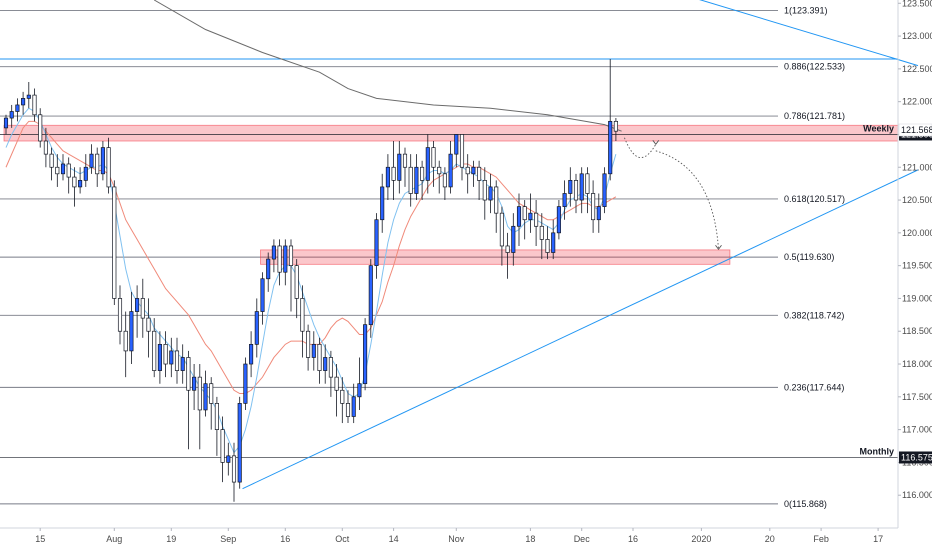 The image size is (932, 550). I want to click on level-label: Weekly, so click(878, 128).